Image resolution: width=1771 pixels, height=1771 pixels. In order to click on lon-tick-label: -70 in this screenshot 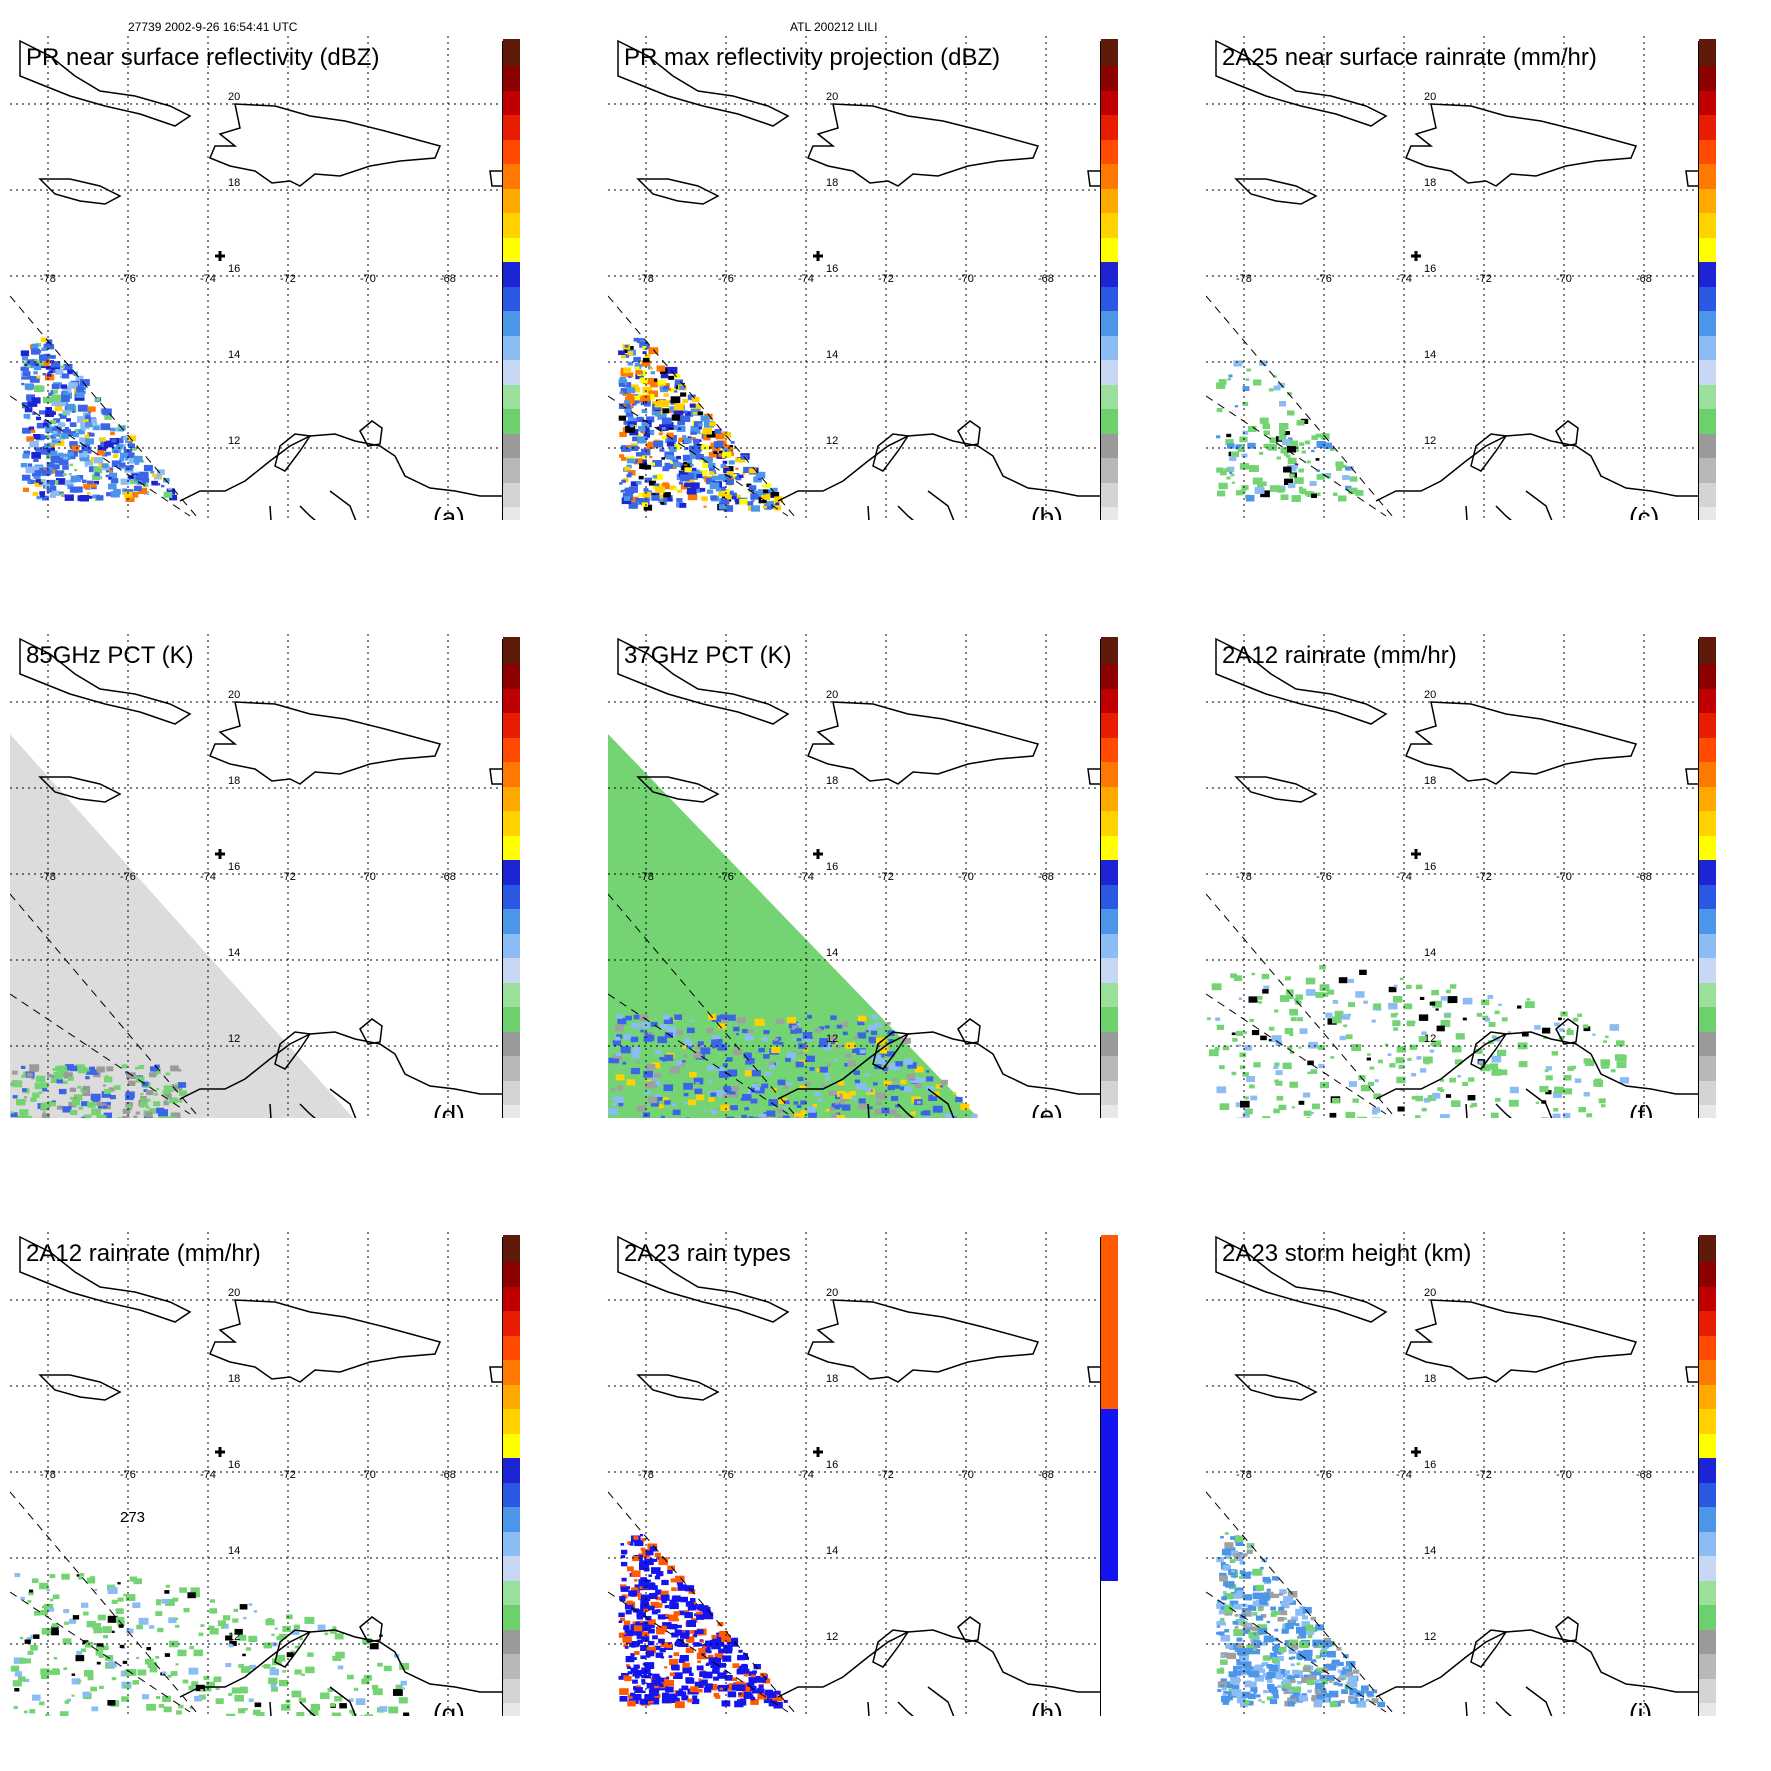, I will do `click(966, 1475)`.